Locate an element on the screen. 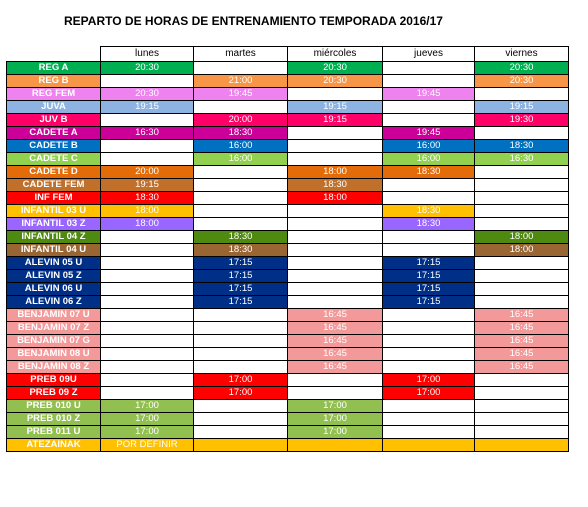 The image size is (588, 507). table-row: PREB 011 U 17:00 17:00 is located at coordinates (287, 432).